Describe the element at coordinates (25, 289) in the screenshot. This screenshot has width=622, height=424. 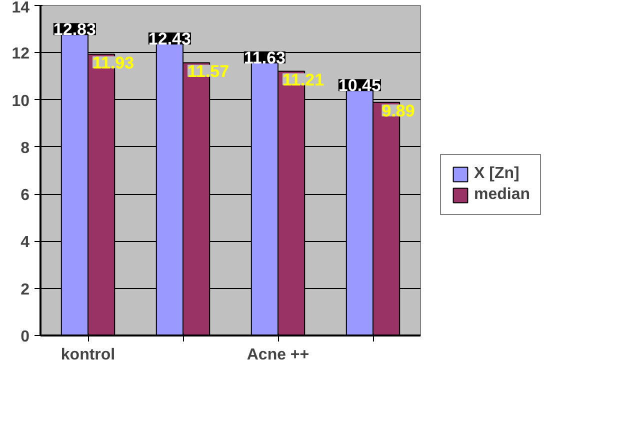
I see `y-tick-label: 2` at that location.